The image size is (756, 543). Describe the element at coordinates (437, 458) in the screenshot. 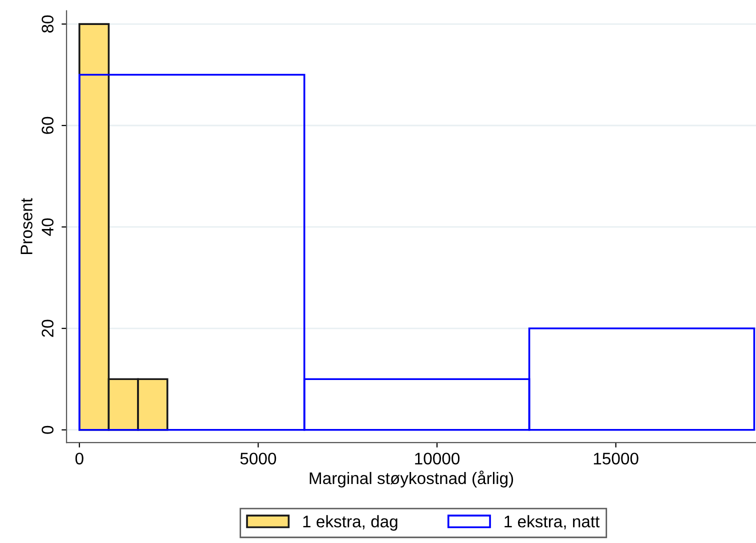

I see `x-tick-label: 10000` at that location.